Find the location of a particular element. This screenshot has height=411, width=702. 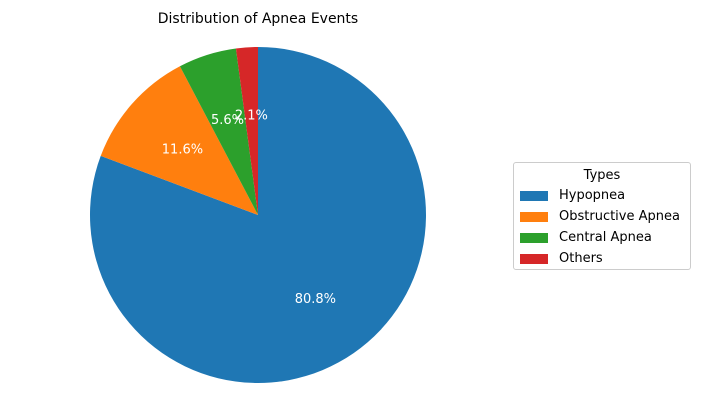

pie-slice-others is located at coordinates (246, 131).